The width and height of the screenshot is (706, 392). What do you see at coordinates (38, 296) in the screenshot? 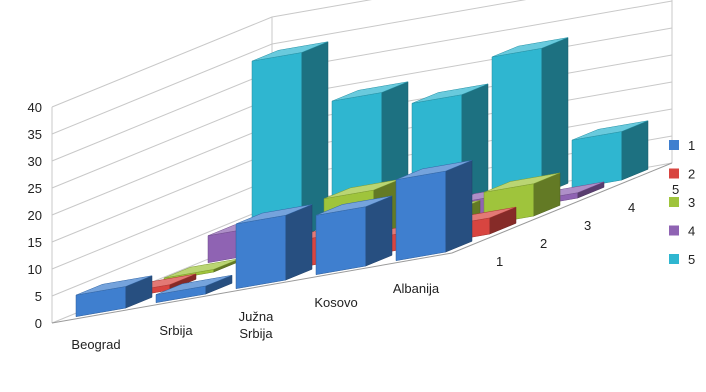
I see `y-tick-label: 5` at bounding box center [38, 296].